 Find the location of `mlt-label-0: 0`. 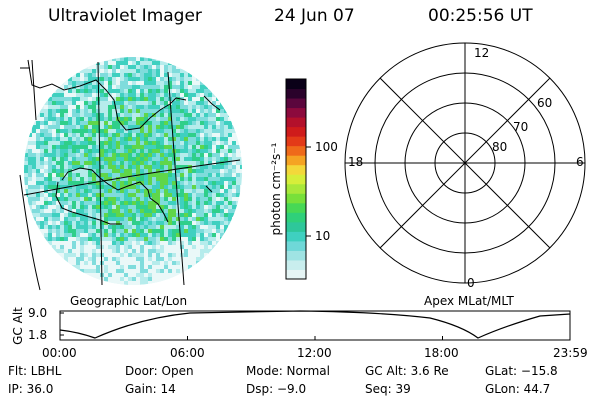

mlt-label-0: 0 is located at coordinates (471, 283).